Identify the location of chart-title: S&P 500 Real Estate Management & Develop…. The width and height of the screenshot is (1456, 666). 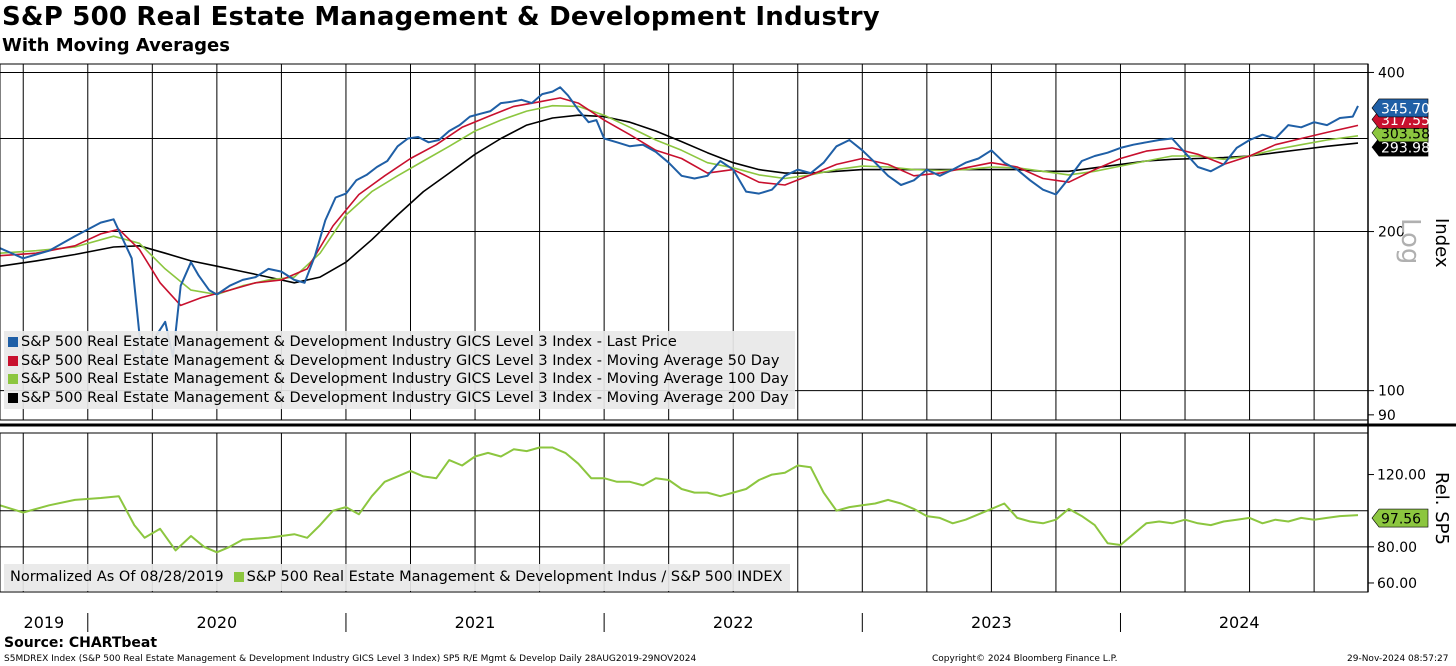
(441, 17).